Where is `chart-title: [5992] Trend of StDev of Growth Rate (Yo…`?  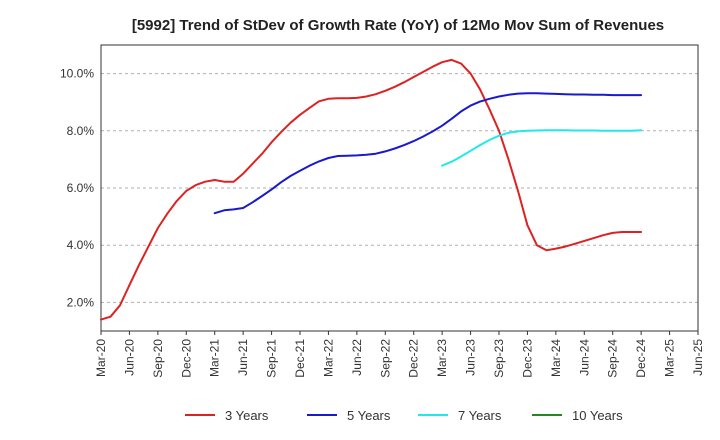
chart-title: [5992] Trend of StDev of Growth Rate (Yo… is located at coordinates (398, 25).